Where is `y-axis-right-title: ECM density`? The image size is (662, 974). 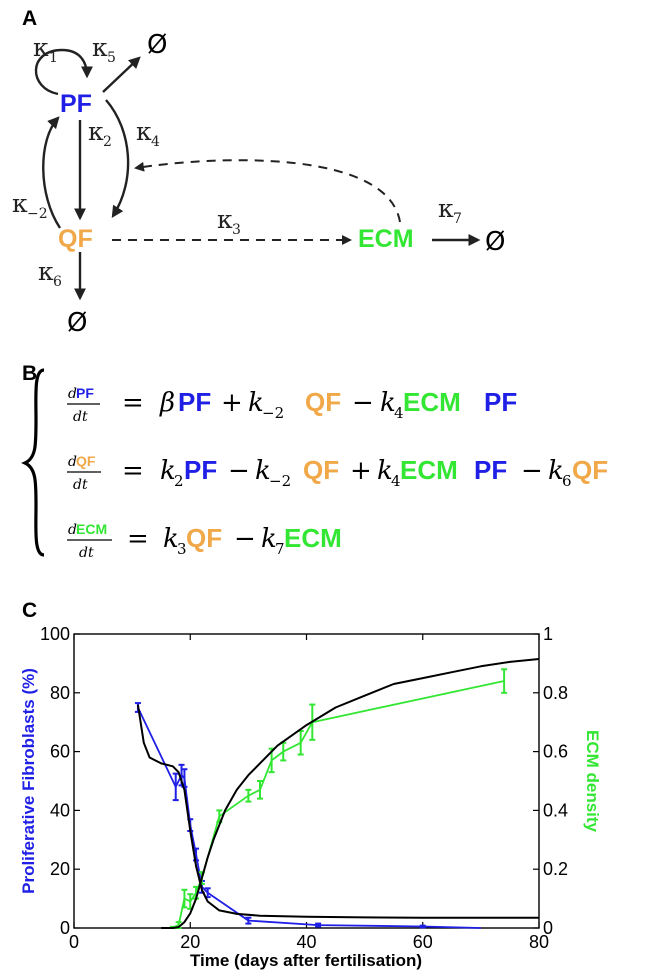 y-axis-right-title: ECM density is located at coordinates (592, 781).